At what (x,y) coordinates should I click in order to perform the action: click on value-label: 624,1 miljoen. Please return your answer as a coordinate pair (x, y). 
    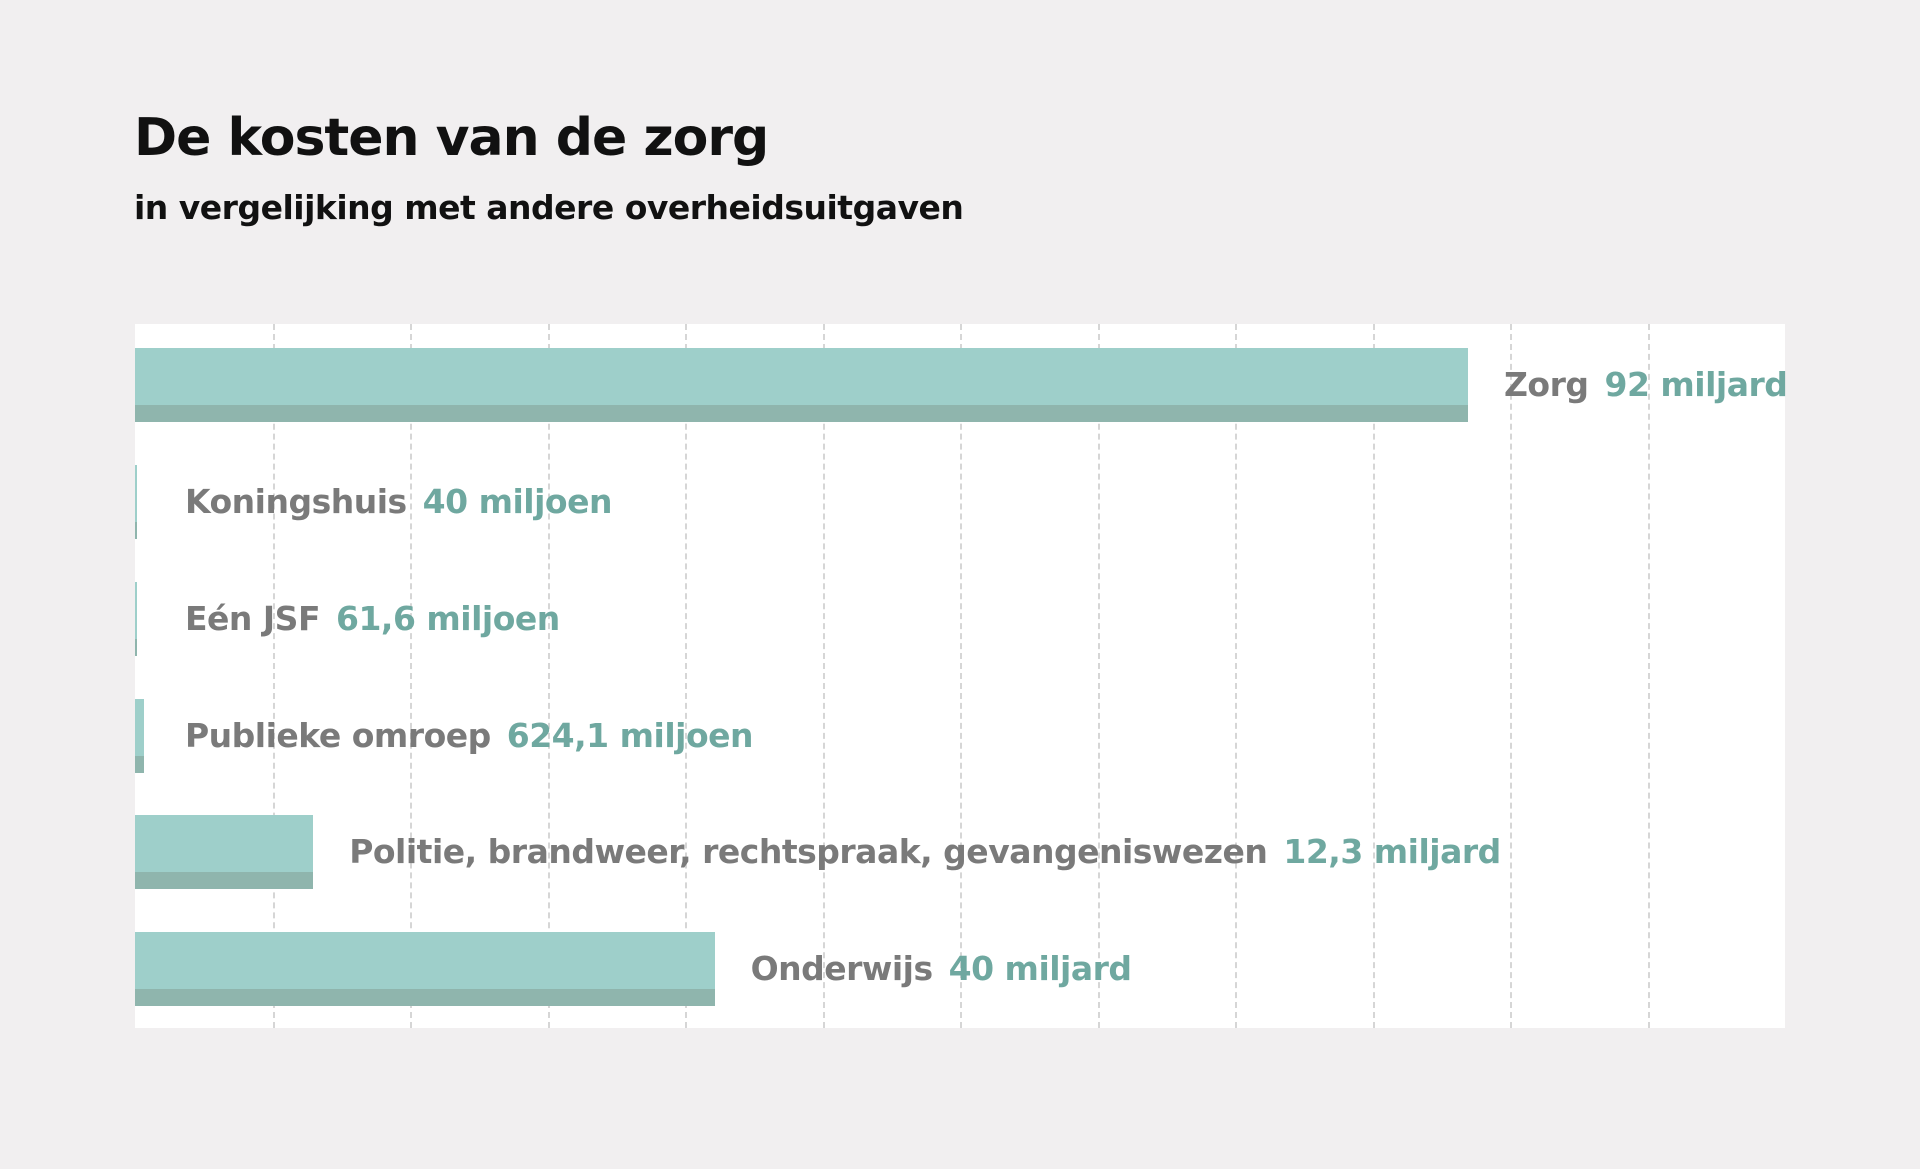
    Looking at the image, I should click on (630, 735).